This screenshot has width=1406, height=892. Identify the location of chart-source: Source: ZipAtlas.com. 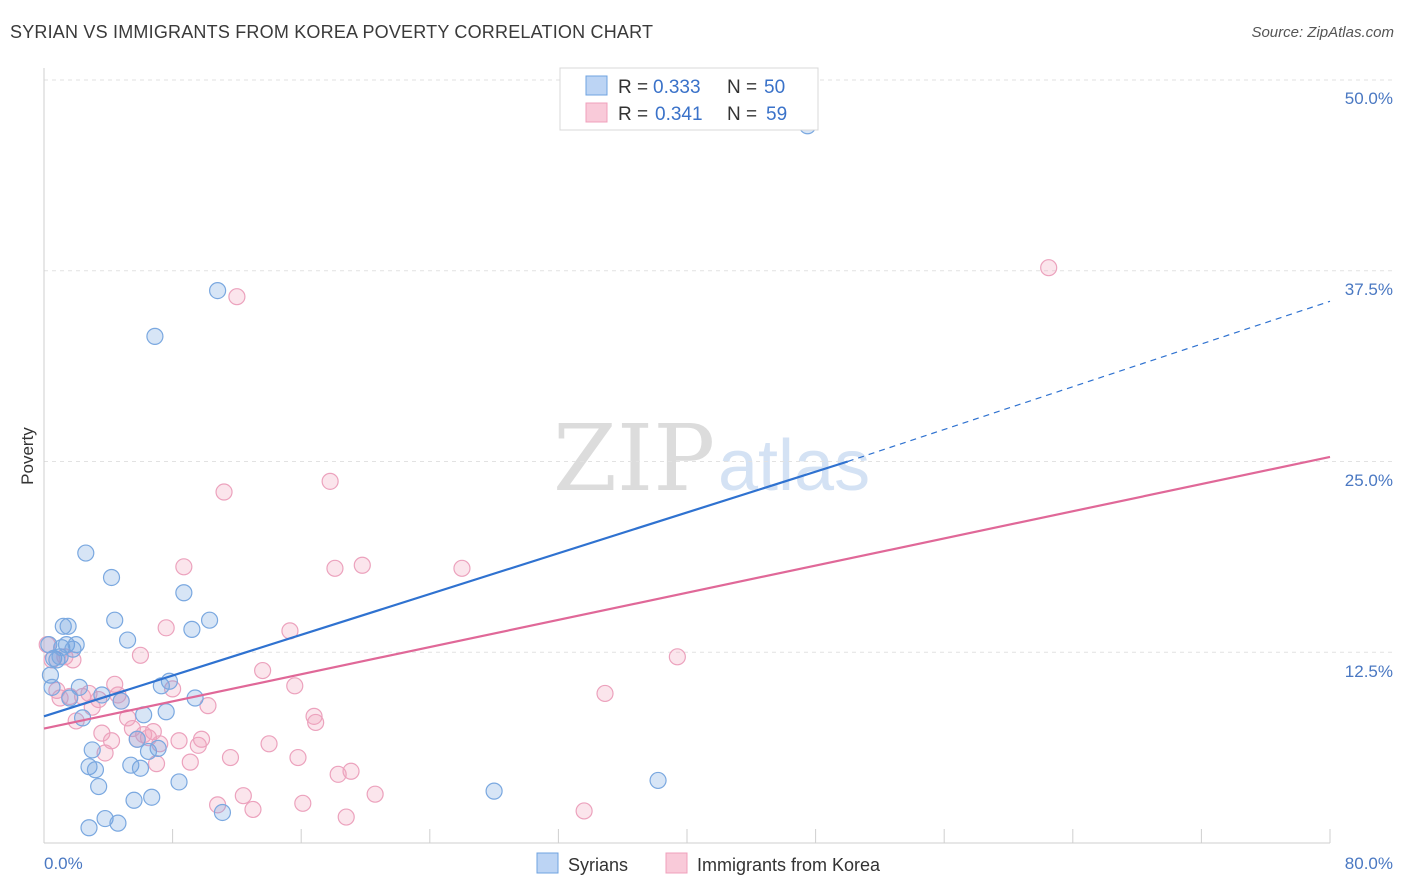
(1322, 32).